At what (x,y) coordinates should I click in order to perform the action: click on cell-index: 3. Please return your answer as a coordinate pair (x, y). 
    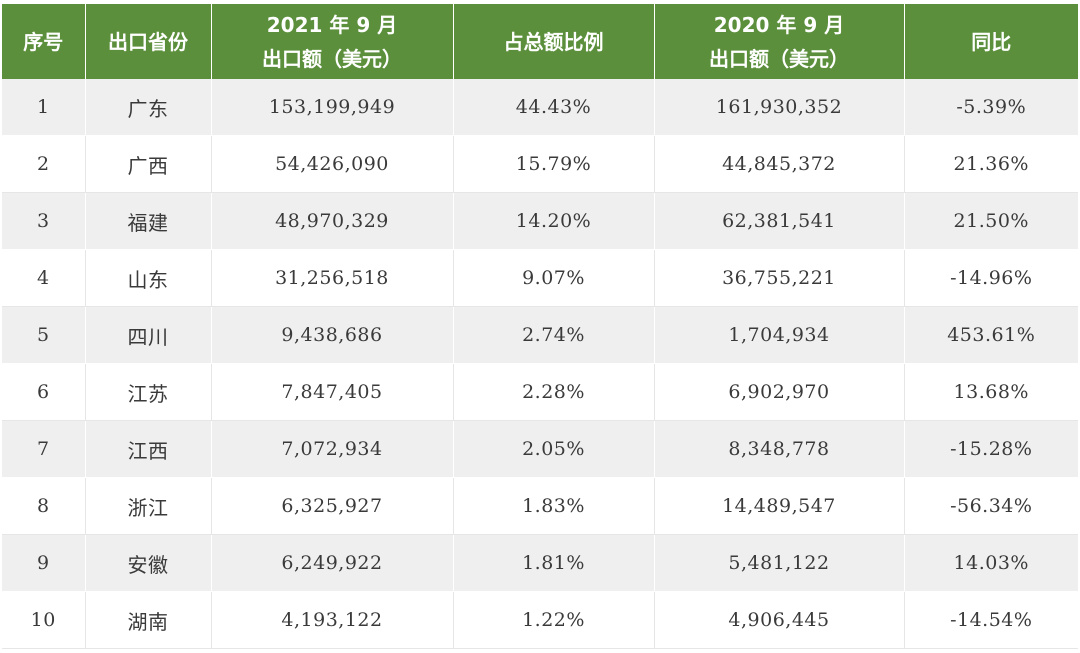
    Looking at the image, I should click on (44, 221).